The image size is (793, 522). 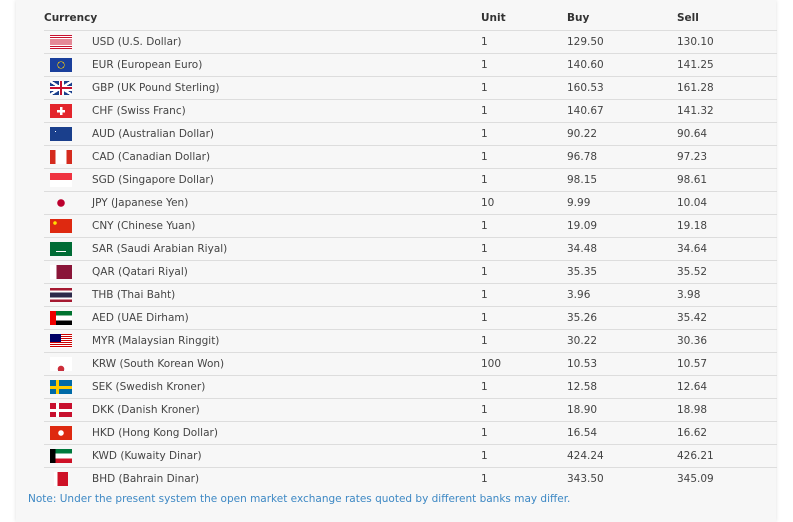 What do you see at coordinates (727, 134) in the screenshot?
I see `sell-rate: 90.64` at bounding box center [727, 134].